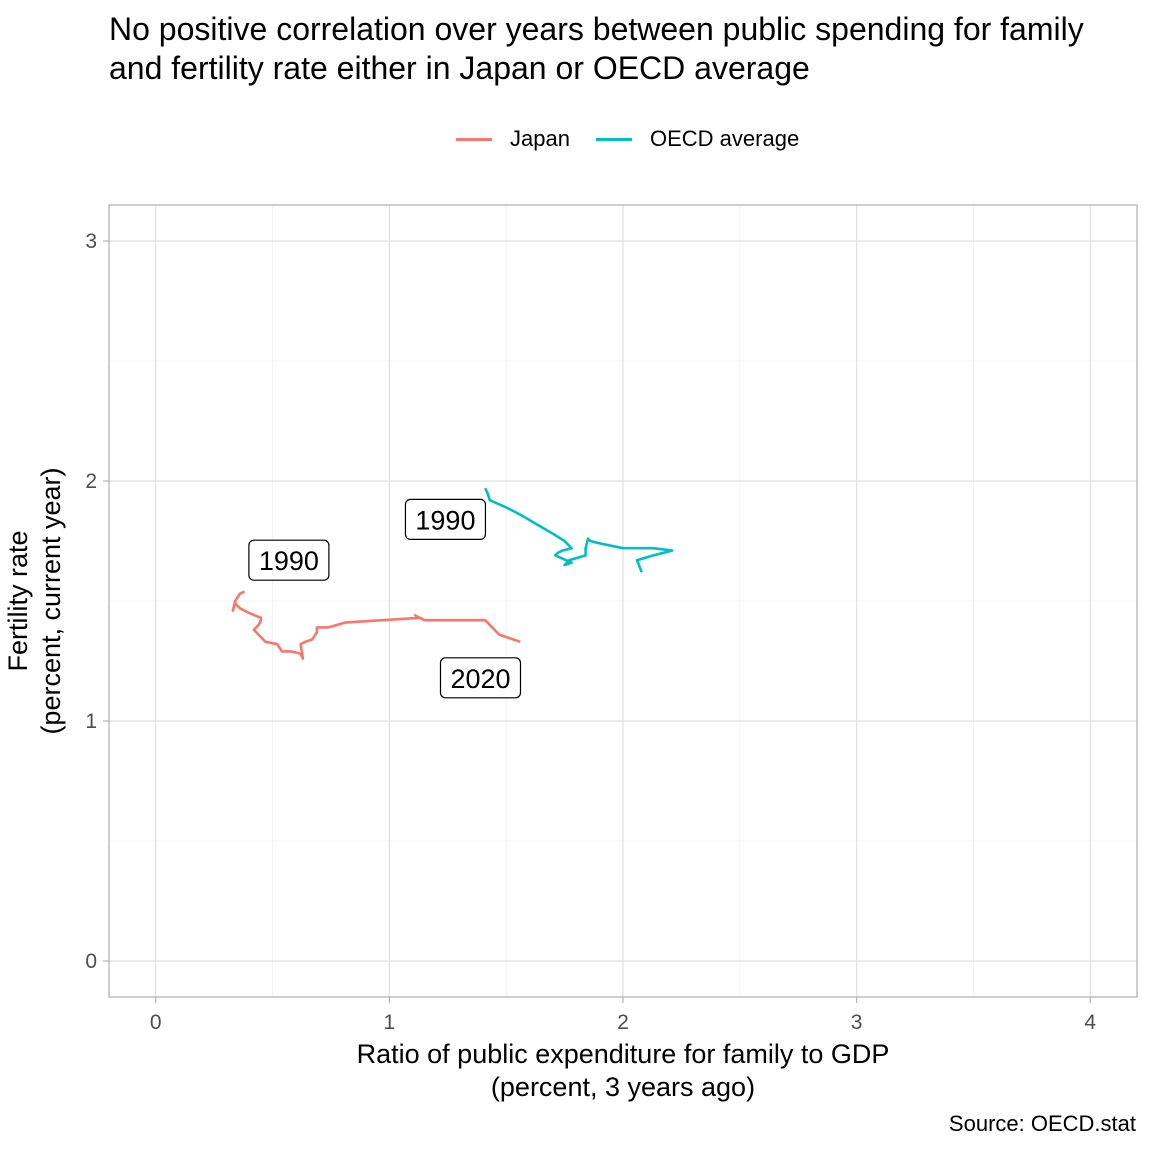 Image resolution: width=1152 pixels, height=1152 pixels. Describe the element at coordinates (18, 601) in the screenshot. I see `y-axis-title-line-1: Fertility rate` at that location.